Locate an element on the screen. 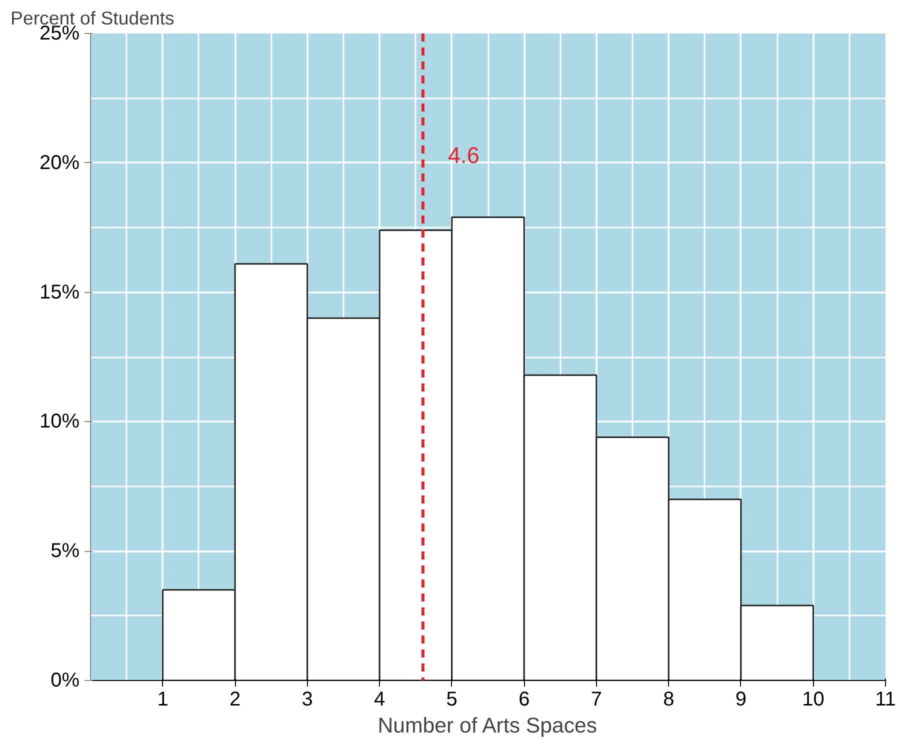 This screenshot has width=911, height=747. y-tick-label: 10% is located at coordinates (59, 421).